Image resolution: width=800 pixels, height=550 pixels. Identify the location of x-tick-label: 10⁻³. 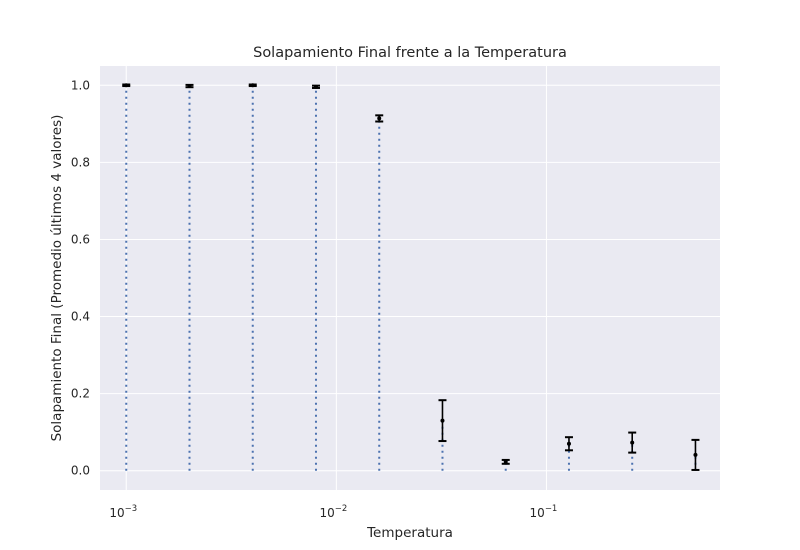
(123, 512).